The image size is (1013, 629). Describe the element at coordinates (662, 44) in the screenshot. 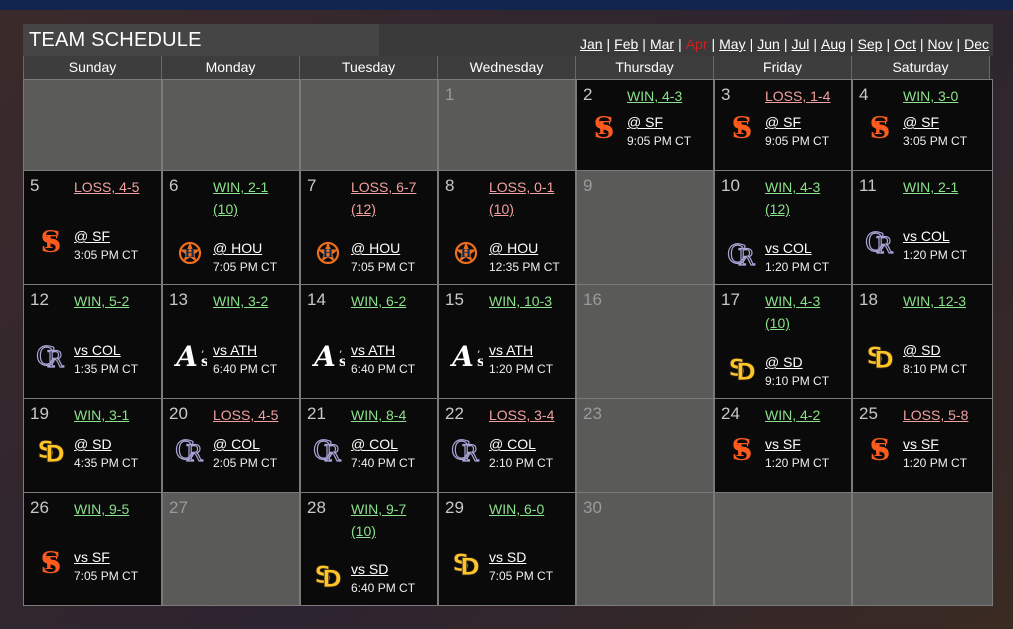

I see `month-link-mar: Mar` at that location.